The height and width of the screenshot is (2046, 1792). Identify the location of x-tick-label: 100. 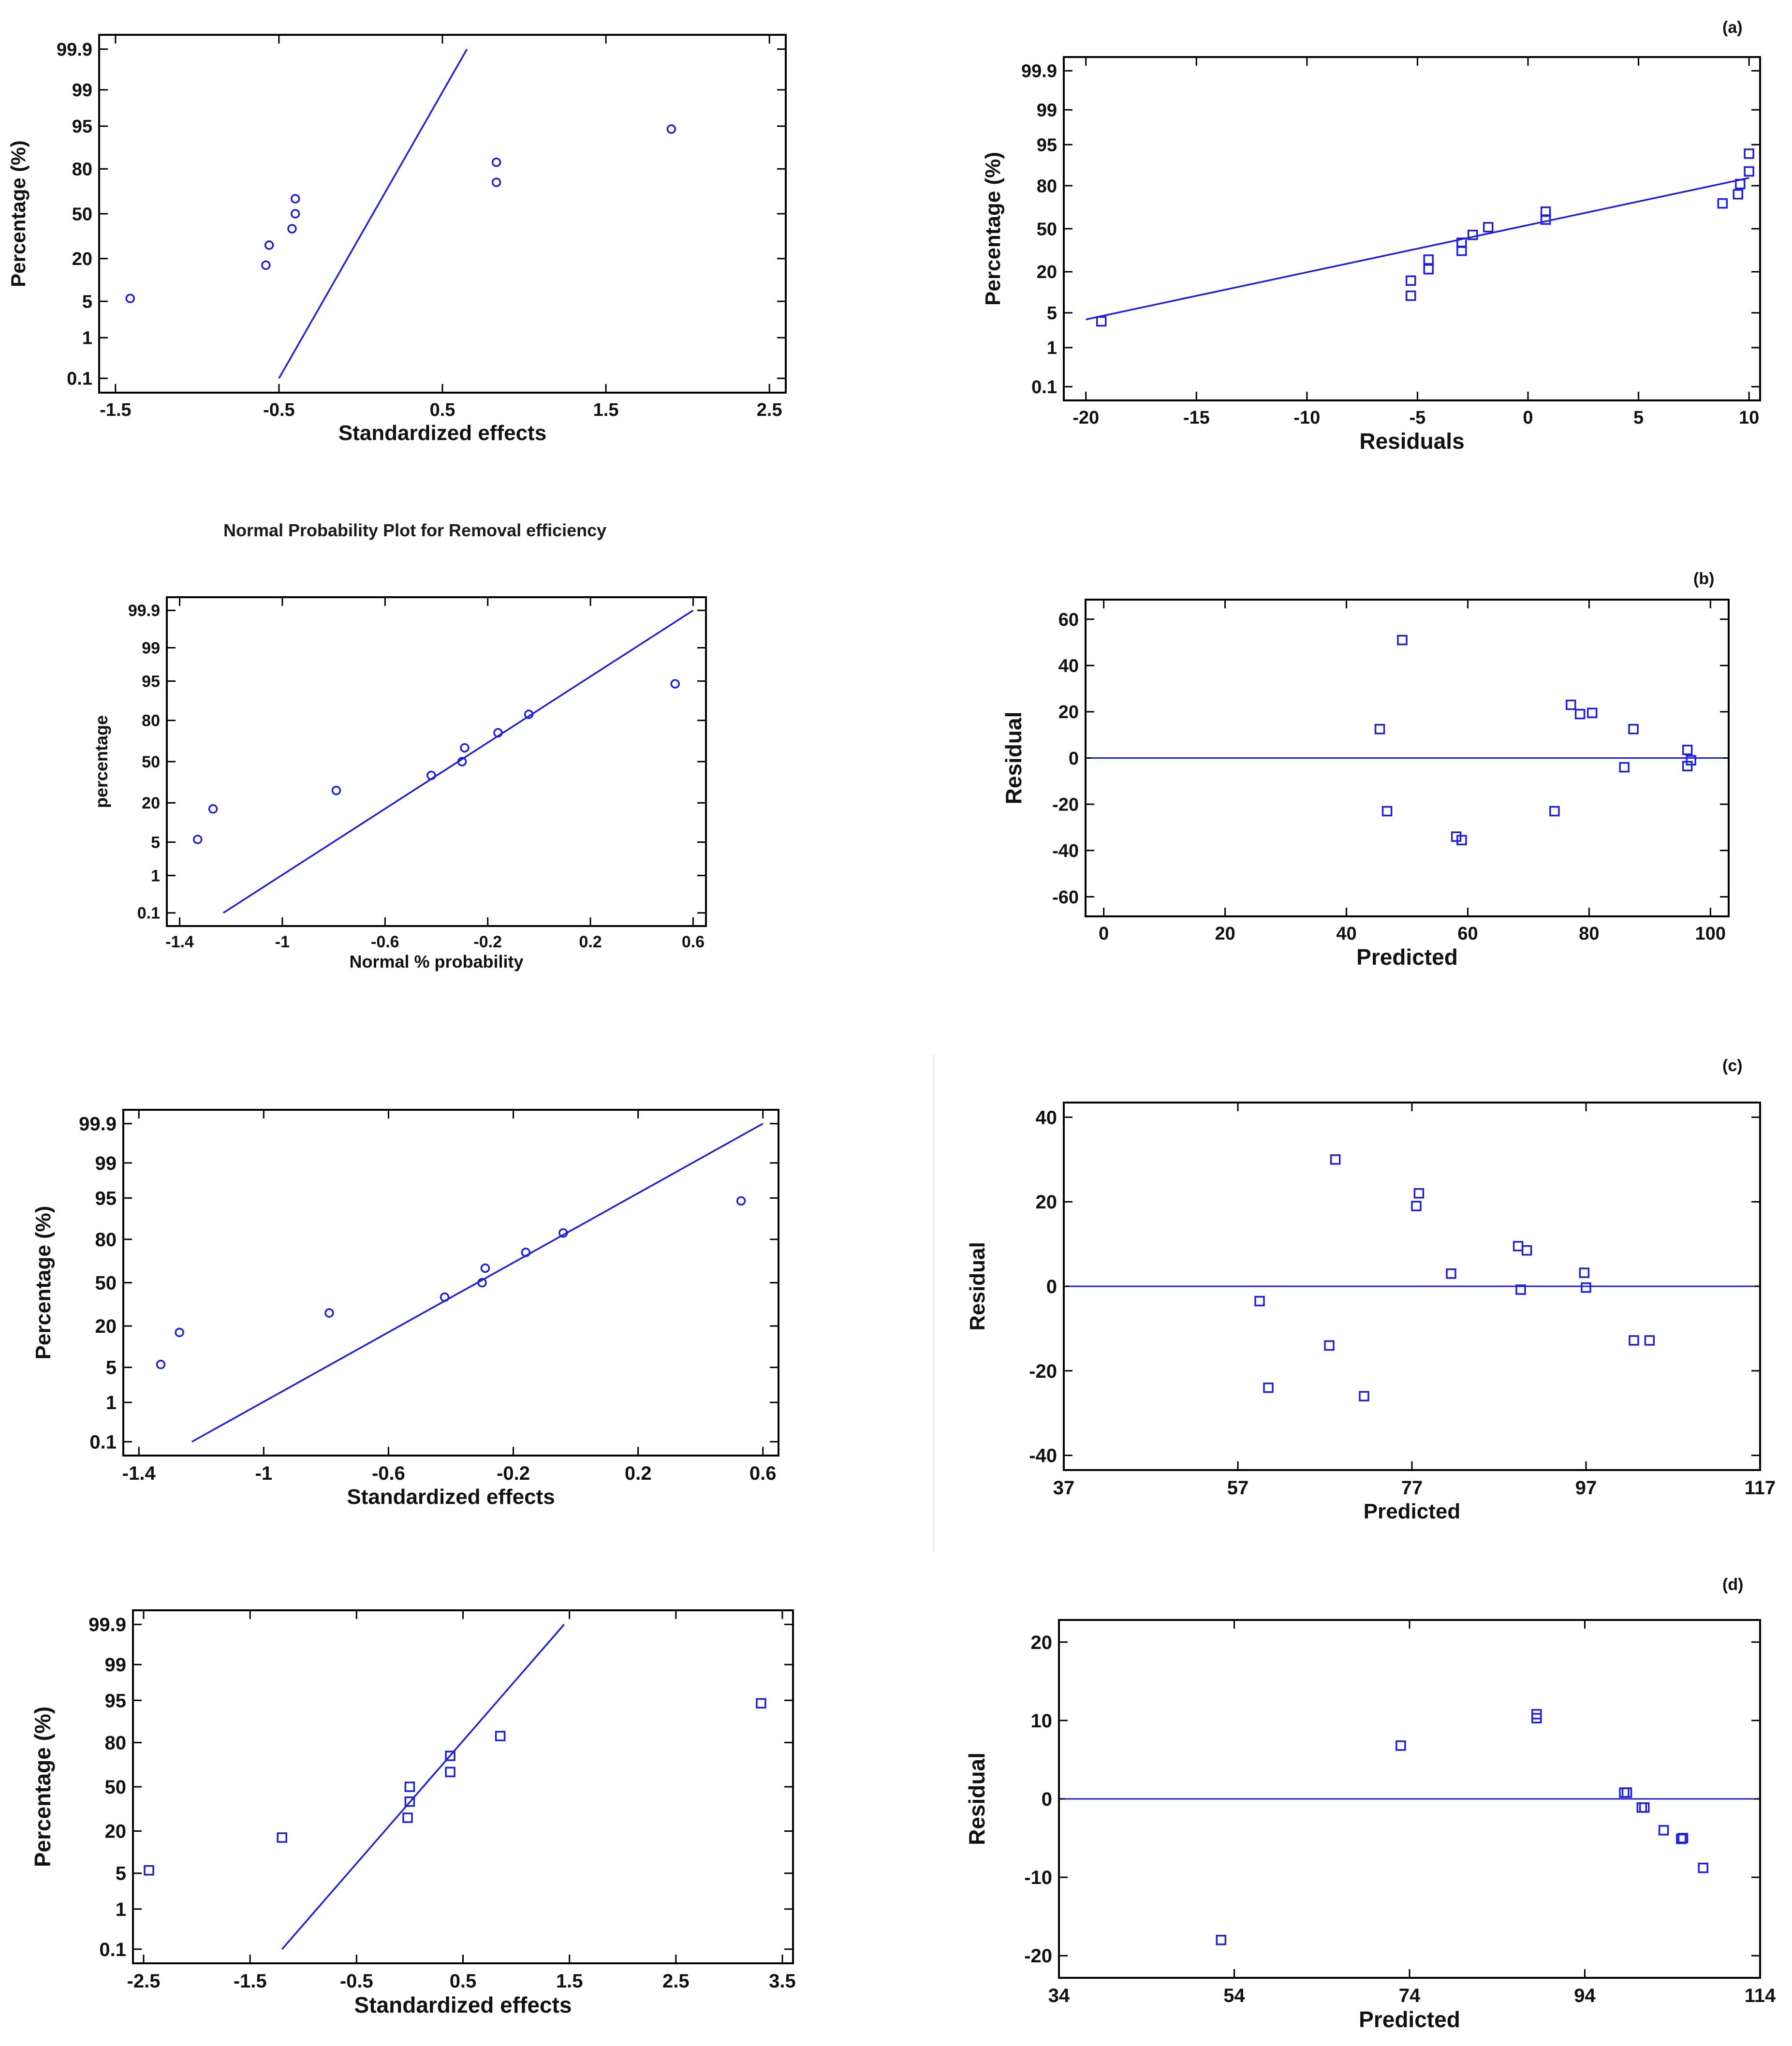
(1710, 934).